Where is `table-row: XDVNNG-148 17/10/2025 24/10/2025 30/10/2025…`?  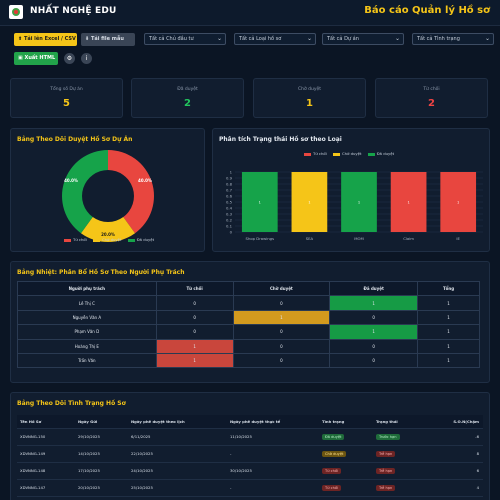
table-row: XDVNNG-148 17/10/2025 24/10/2025 30/10/2025… is located at coordinates (250, 471).